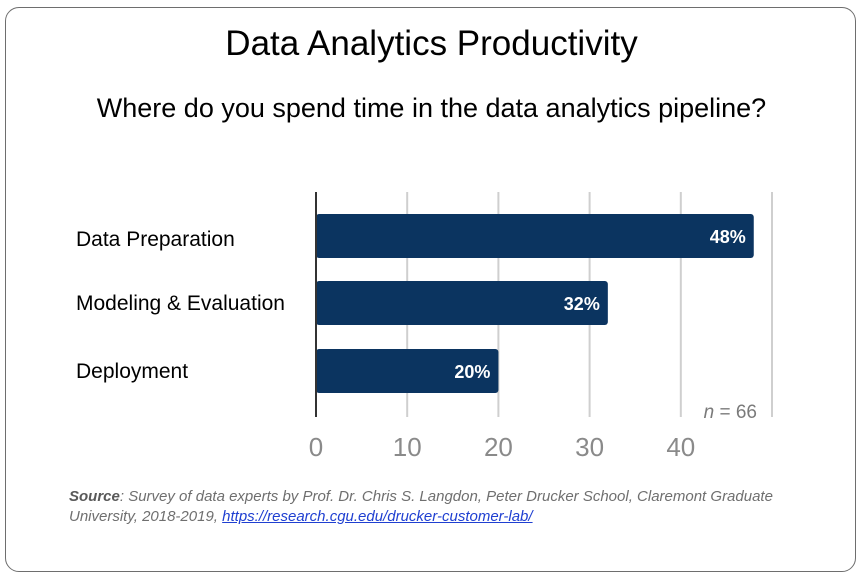 The width and height of the screenshot is (863, 580). Describe the element at coordinates (316, 447) in the screenshot. I see `x-tick-label-0: 0` at that location.